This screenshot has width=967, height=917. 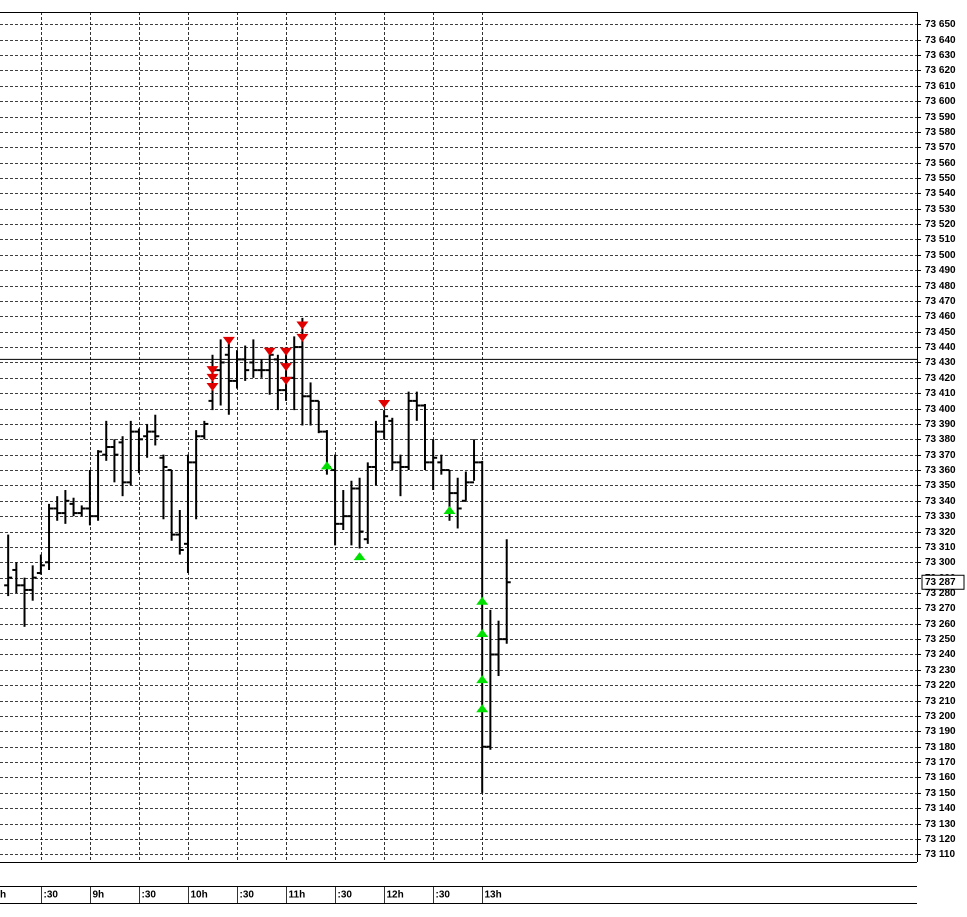 What do you see at coordinates (940, 117) in the screenshot?
I see `y-tick-label: 73 590` at bounding box center [940, 117].